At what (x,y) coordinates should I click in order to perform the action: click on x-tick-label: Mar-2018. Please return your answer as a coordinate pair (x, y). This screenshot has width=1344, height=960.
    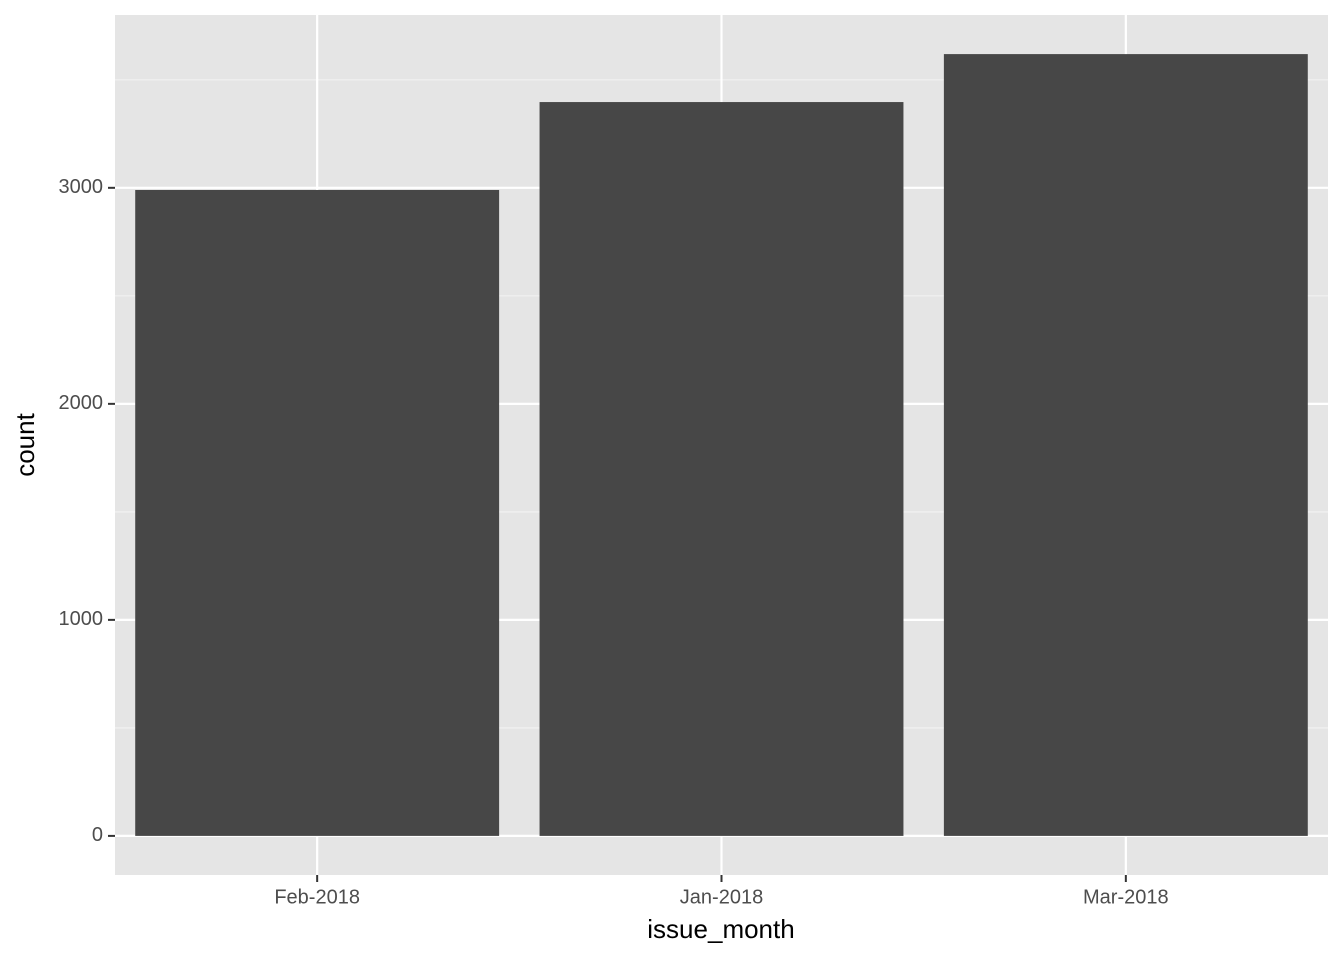
    Looking at the image, I should click on (1126, 897).